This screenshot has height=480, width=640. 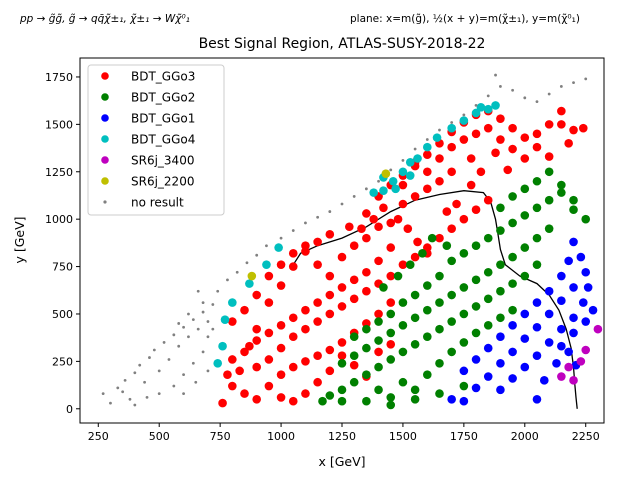 I want to click on legend-marker, so click(x=105, y=76).